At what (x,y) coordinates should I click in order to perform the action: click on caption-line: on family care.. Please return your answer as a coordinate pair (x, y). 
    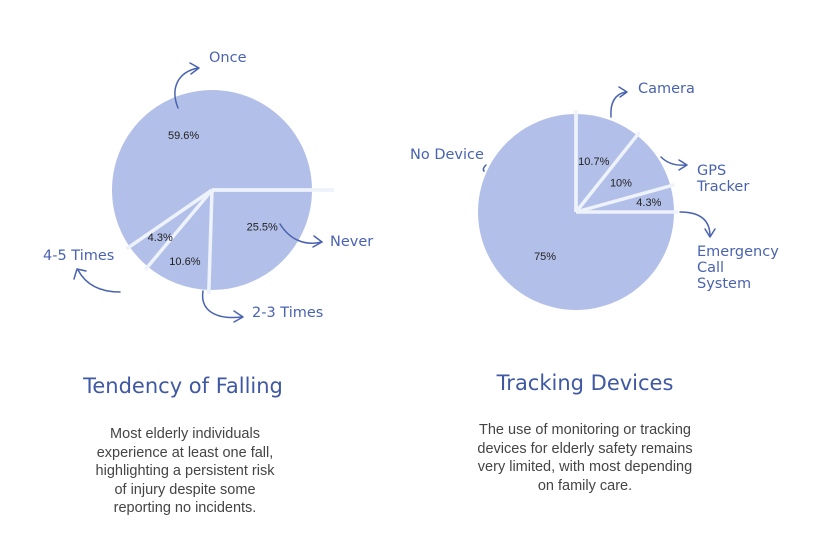
    Looking at the image, I should click on (585, 485).